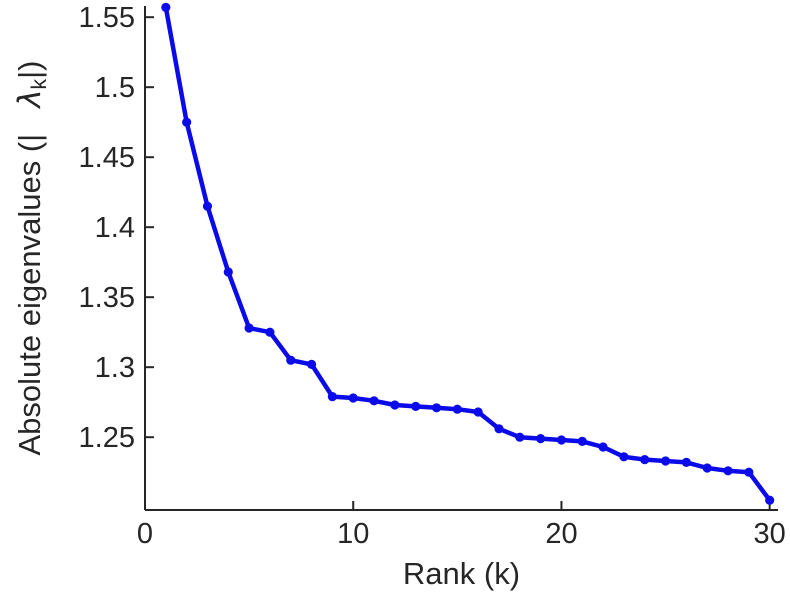 The height and width of the screenshot is (600, 790). I want to click on y-tick-label: 1.45, so click(107, 158).